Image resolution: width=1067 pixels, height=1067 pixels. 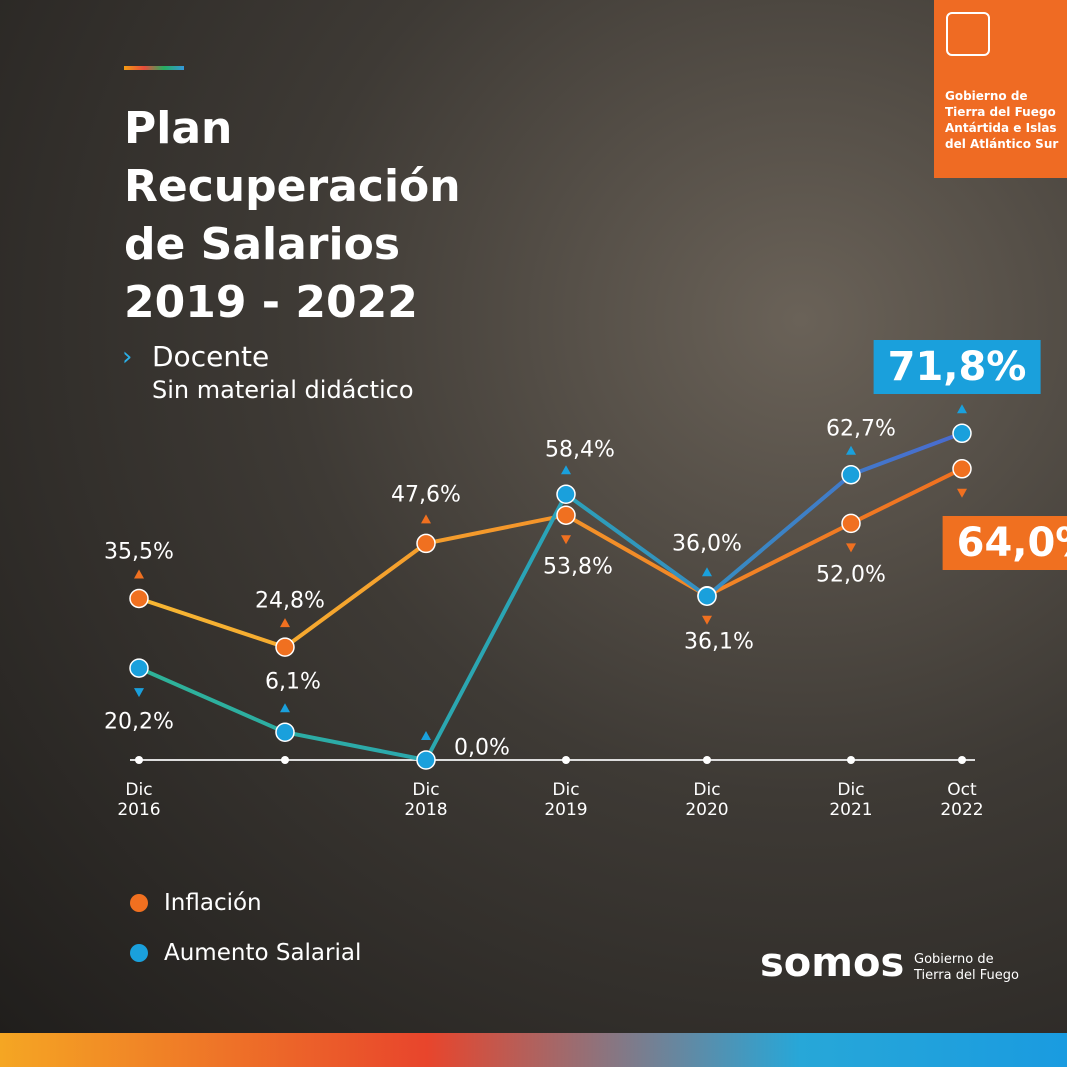 I want to click on subtitle: Docente, so click(x=211, y=356).